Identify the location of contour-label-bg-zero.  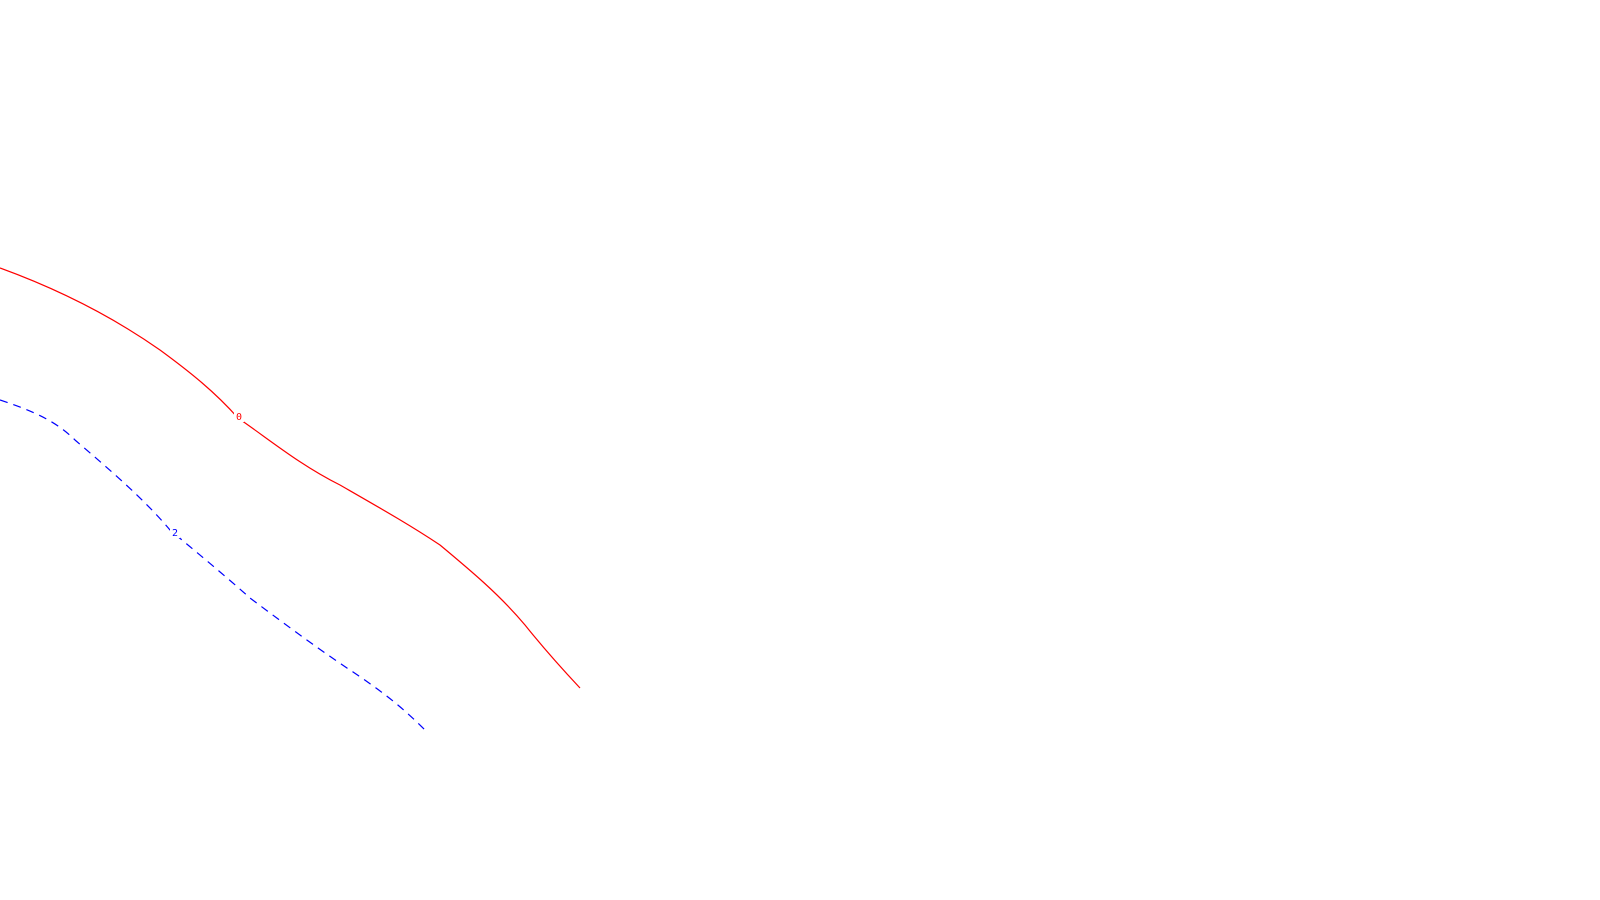
(239, 415).